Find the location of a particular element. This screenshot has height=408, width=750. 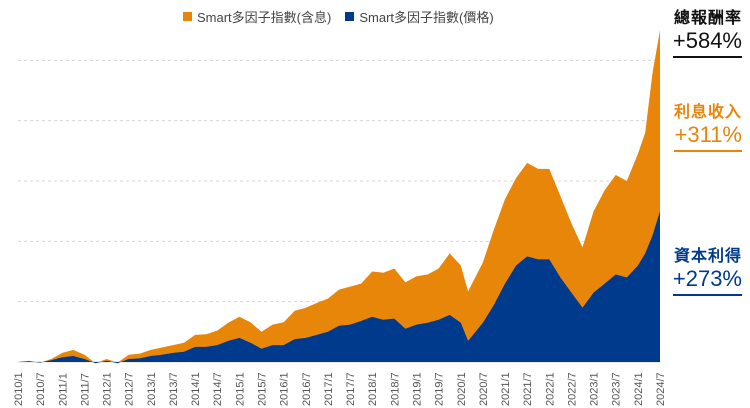

income-block: 利息收入 +311% is located at coordinates (707, 125).